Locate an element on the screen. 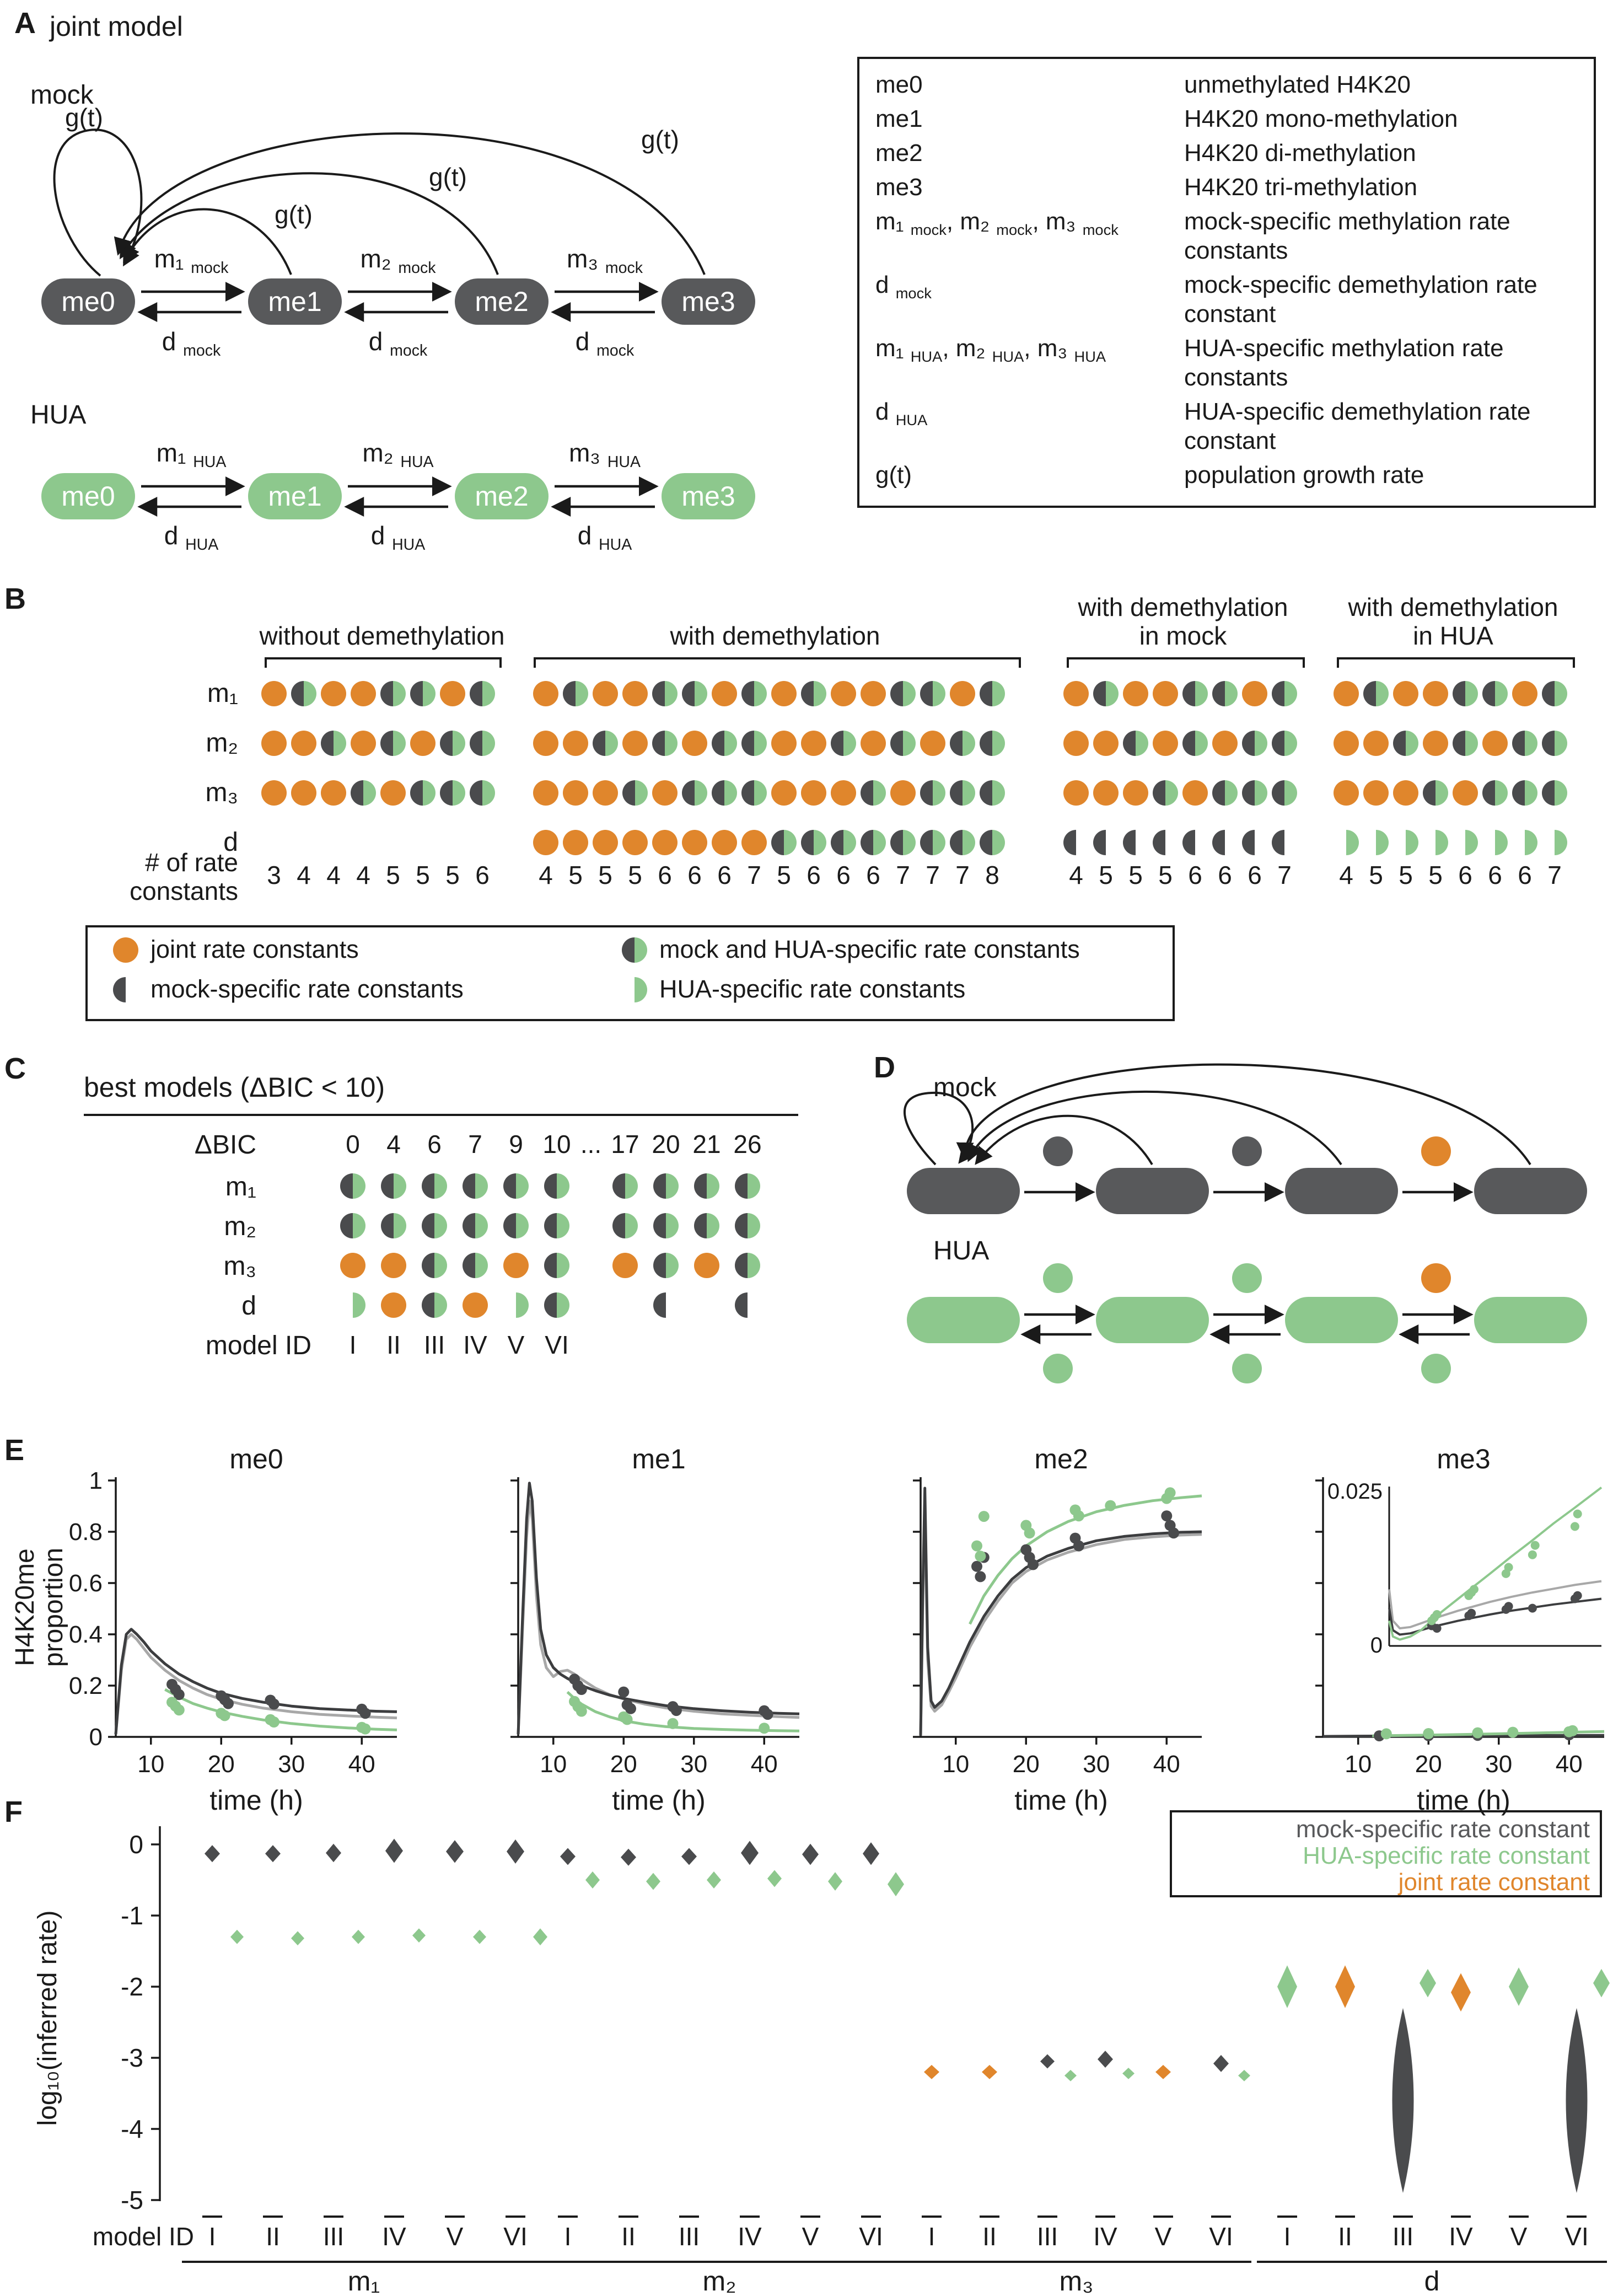 The height and width of the screenshot is (2296, 1613). model-id-value: II is located at coordinates (989, 2237).